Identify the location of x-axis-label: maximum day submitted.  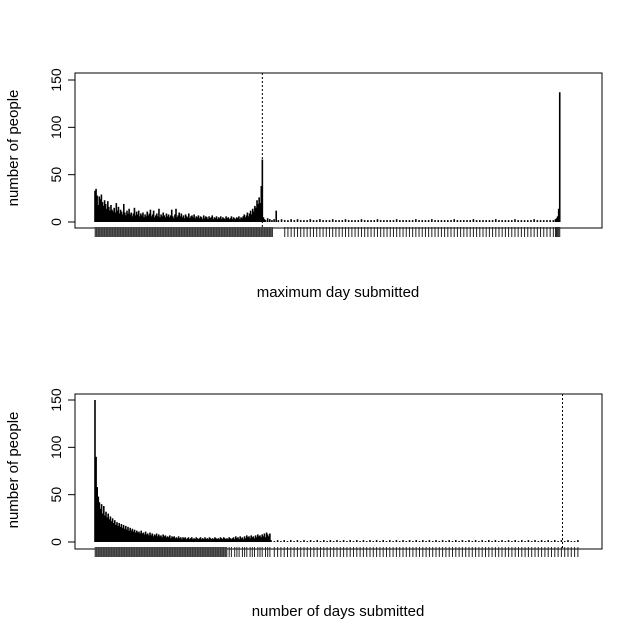
(338, 292).